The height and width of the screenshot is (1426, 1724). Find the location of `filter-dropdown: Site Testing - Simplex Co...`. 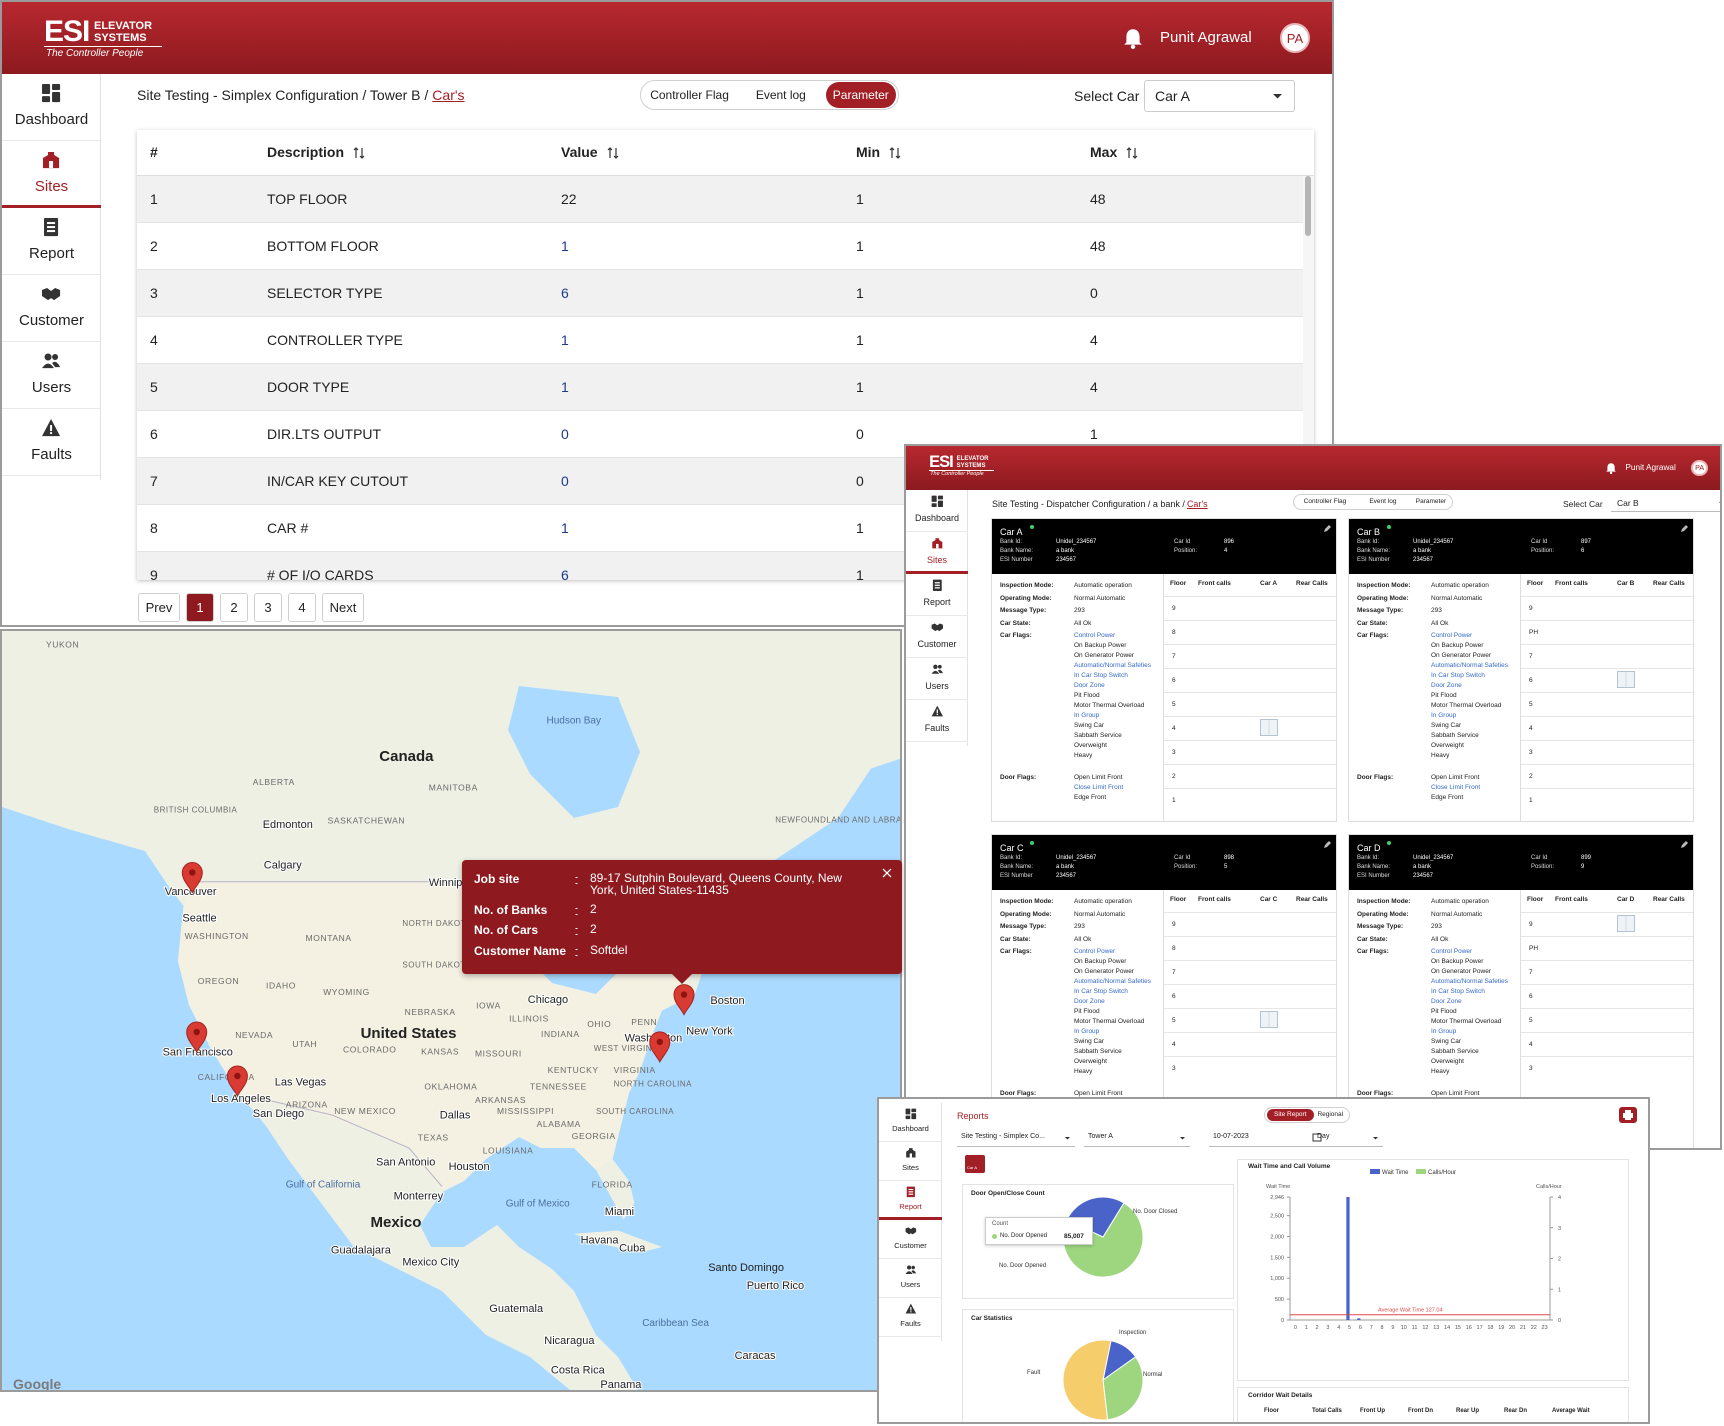

filter-dropdown: Site Testing - Simplex Co... is located at coordinates (1016, 1138).